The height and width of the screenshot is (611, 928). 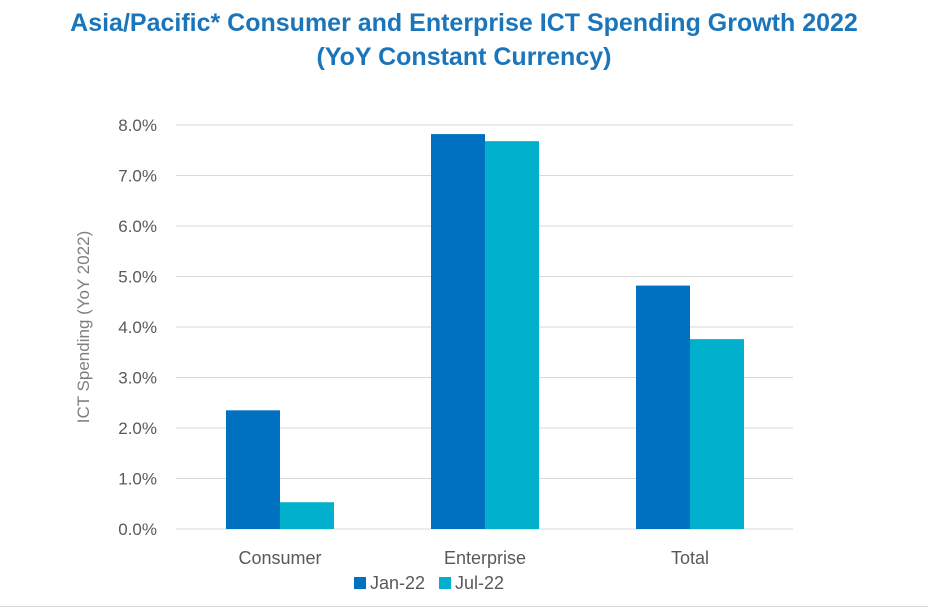 I want to click on y-tick-label: 6.0%, so click(x=137, y=226).